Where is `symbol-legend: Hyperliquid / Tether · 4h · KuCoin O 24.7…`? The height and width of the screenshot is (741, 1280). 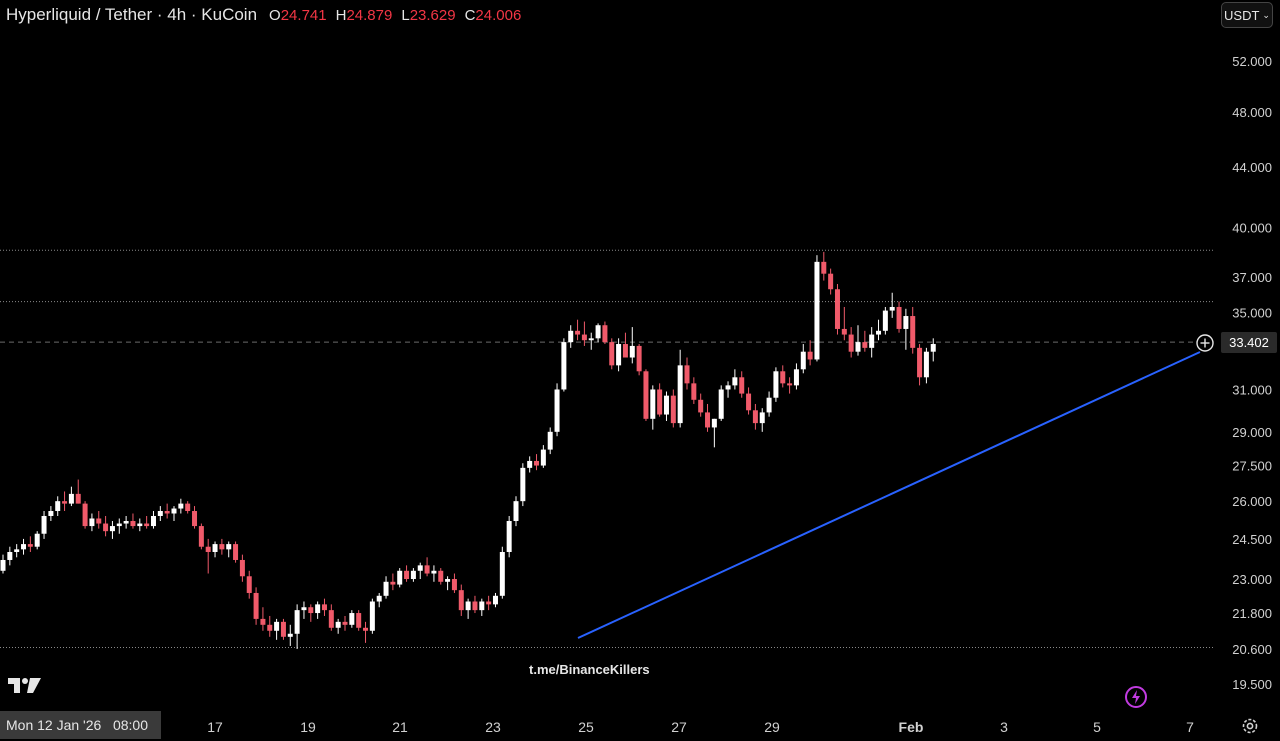
symbol-legend: Hyperliquid / Tether · 4h · KuCoin O 24.7… is located at coordinates (267, 15).